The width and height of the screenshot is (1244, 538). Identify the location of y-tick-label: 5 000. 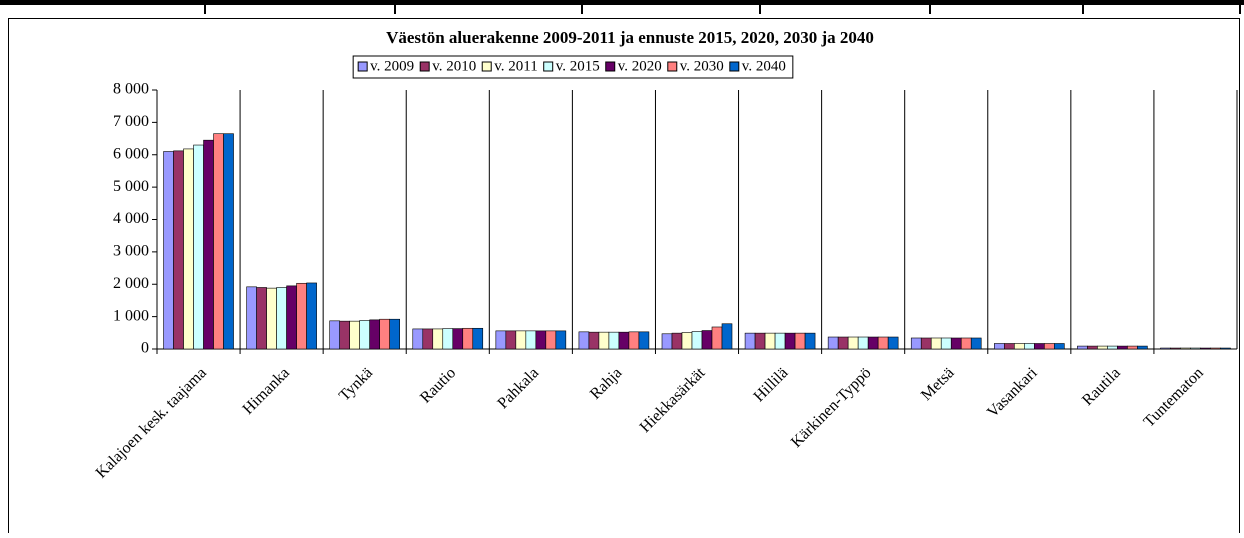
(131, 186).